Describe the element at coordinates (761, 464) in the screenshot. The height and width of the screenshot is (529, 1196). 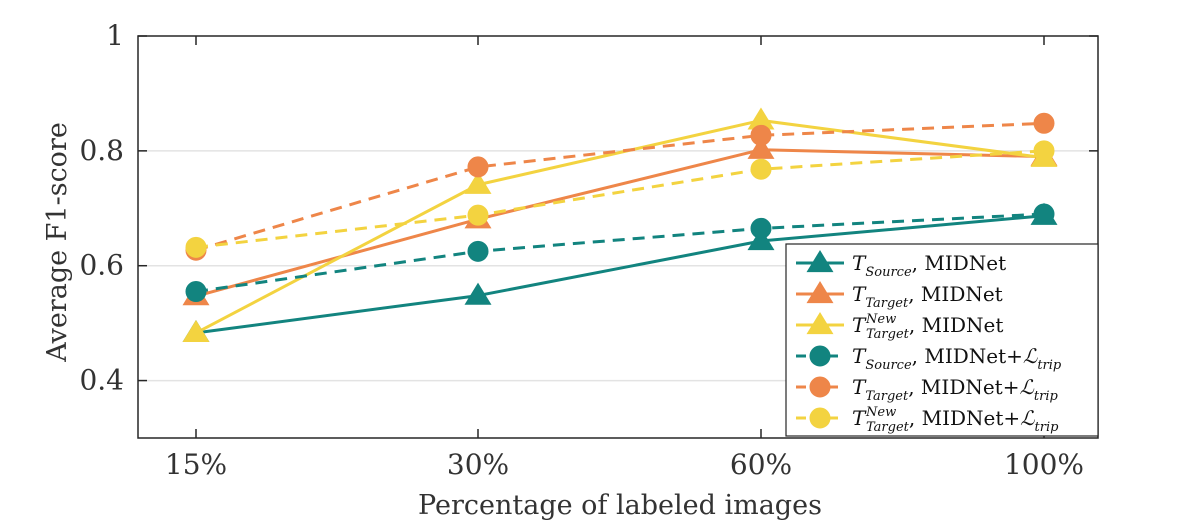
I see `x-tick-label: 60%` at that location.